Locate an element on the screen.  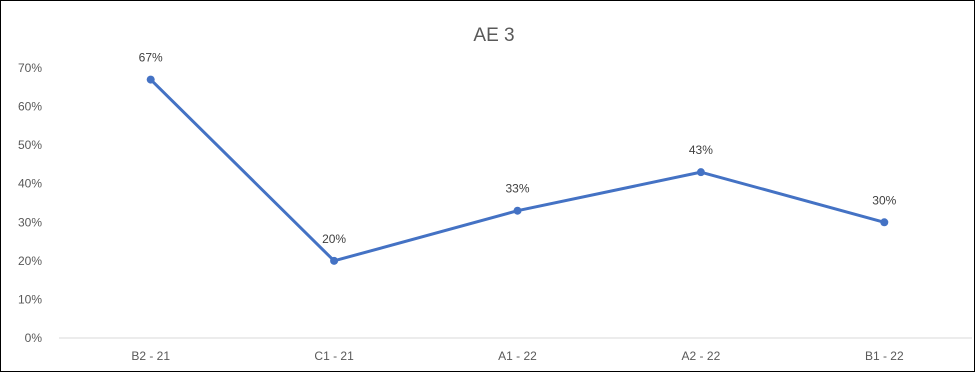
x-tick-label: A1 - 22 is located at coordinates (517, 356).